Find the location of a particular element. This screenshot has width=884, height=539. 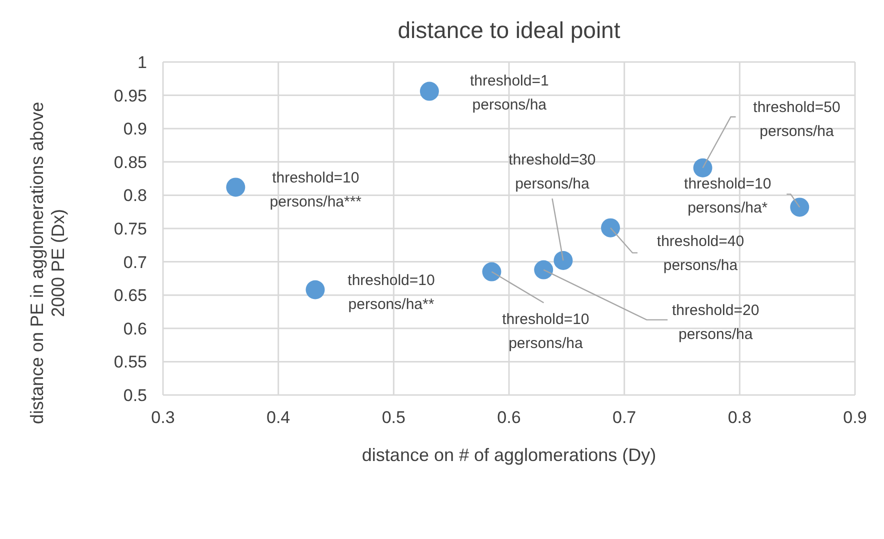

y-tick-label: 0.65 is located at coordinates (130, 296).